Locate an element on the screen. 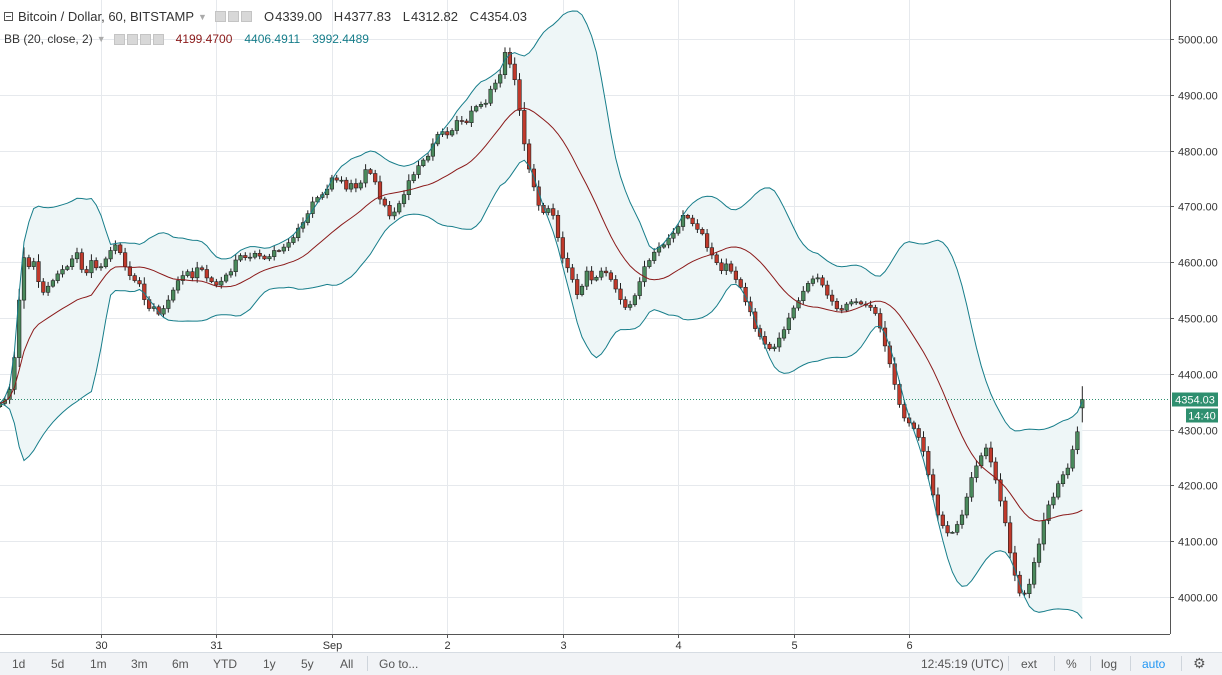 This screenshot has width=1222, height=675. timeframe-6m: 6m is located at coordinates (180, 664).